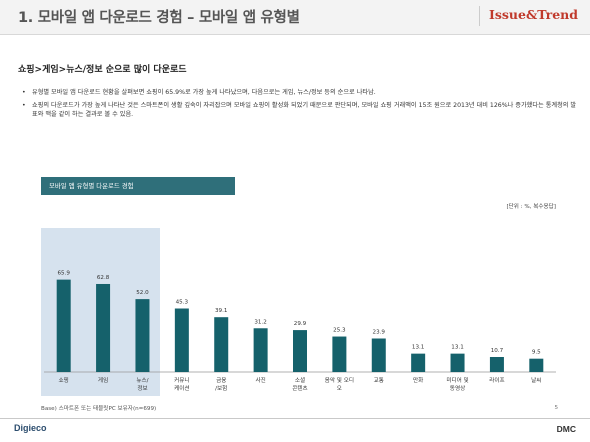  What do you see at coordinates (457, 384) in the screenshot?
I see `category-label: 미디어 및 동영상` at bounding box center [457, 384].